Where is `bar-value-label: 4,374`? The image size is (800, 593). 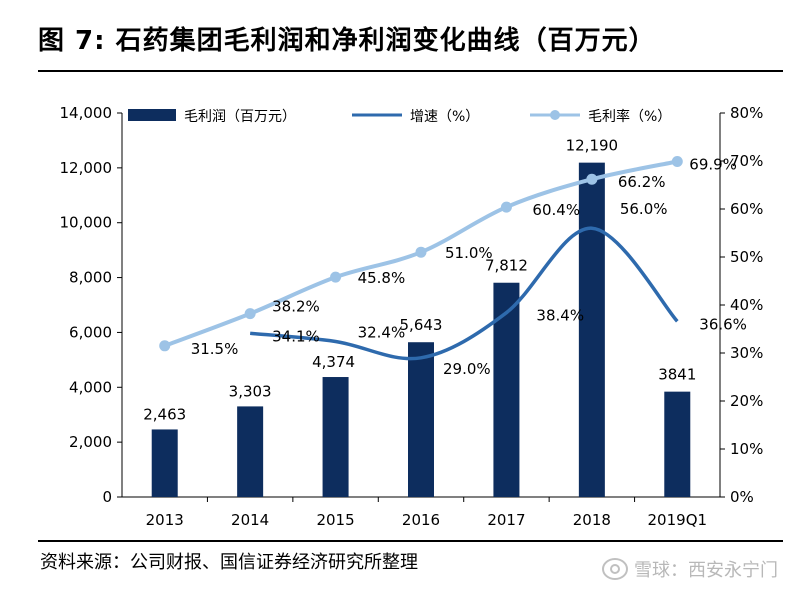
bar-value-label: 4,374 is located at coordinates (333, 362).